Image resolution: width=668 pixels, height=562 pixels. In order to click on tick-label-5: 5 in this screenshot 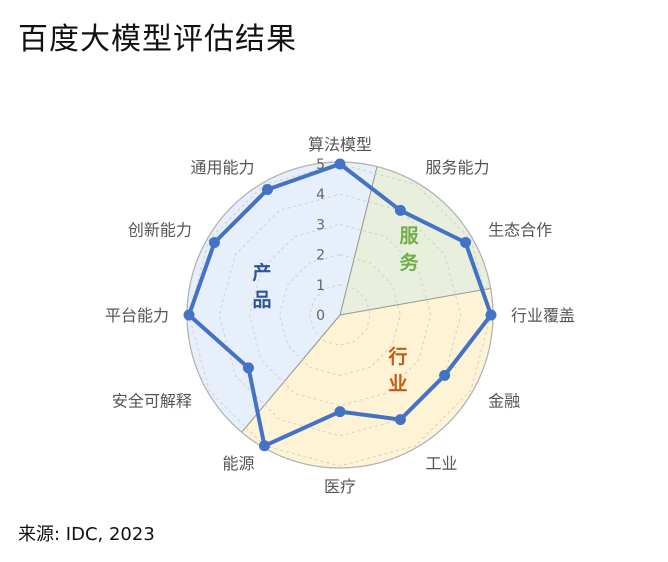, I will do `click(320, 165)`.